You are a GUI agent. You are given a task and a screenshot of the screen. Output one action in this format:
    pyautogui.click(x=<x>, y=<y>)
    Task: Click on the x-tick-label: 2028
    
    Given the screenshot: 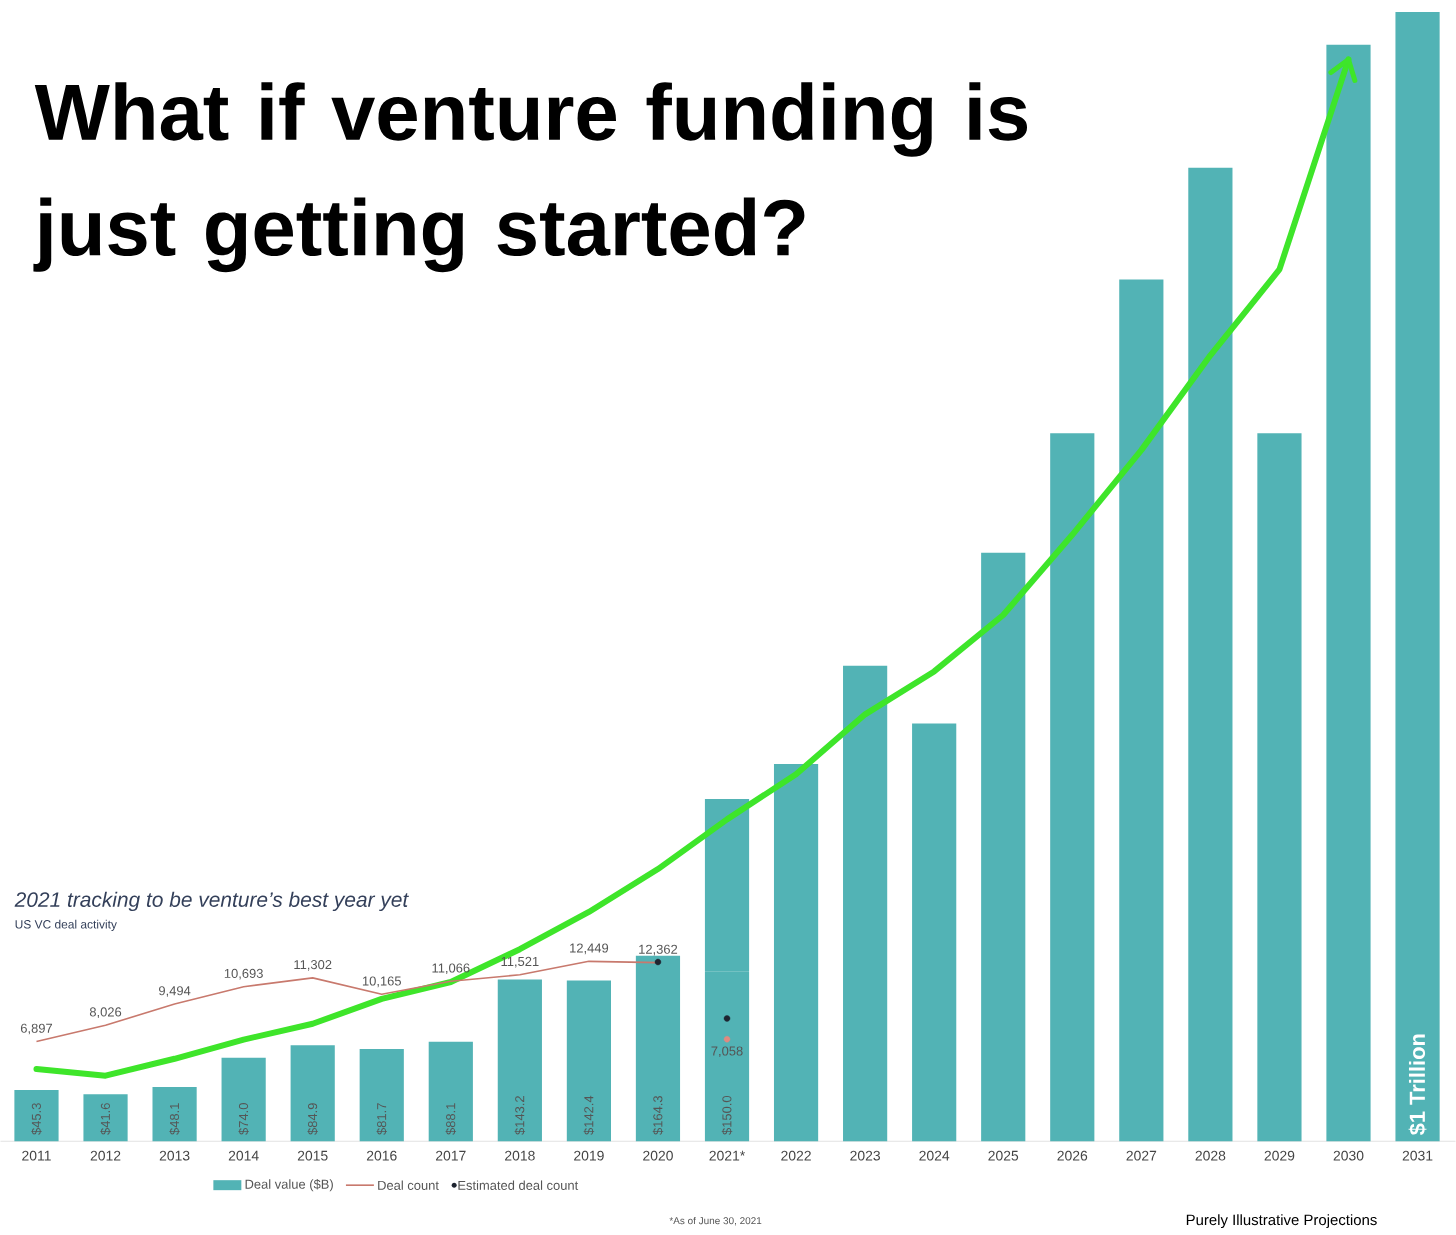 What is the action you would take?
    pyautogui.click(x=1210, y=1155)
    